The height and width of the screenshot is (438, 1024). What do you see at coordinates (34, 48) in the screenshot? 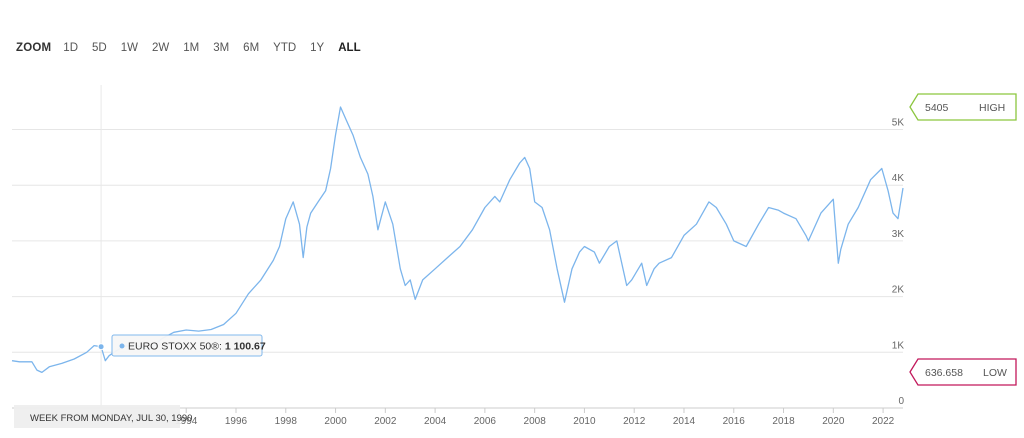
I see `zoom-label: ZOOM` at bounding box center [34, 48].